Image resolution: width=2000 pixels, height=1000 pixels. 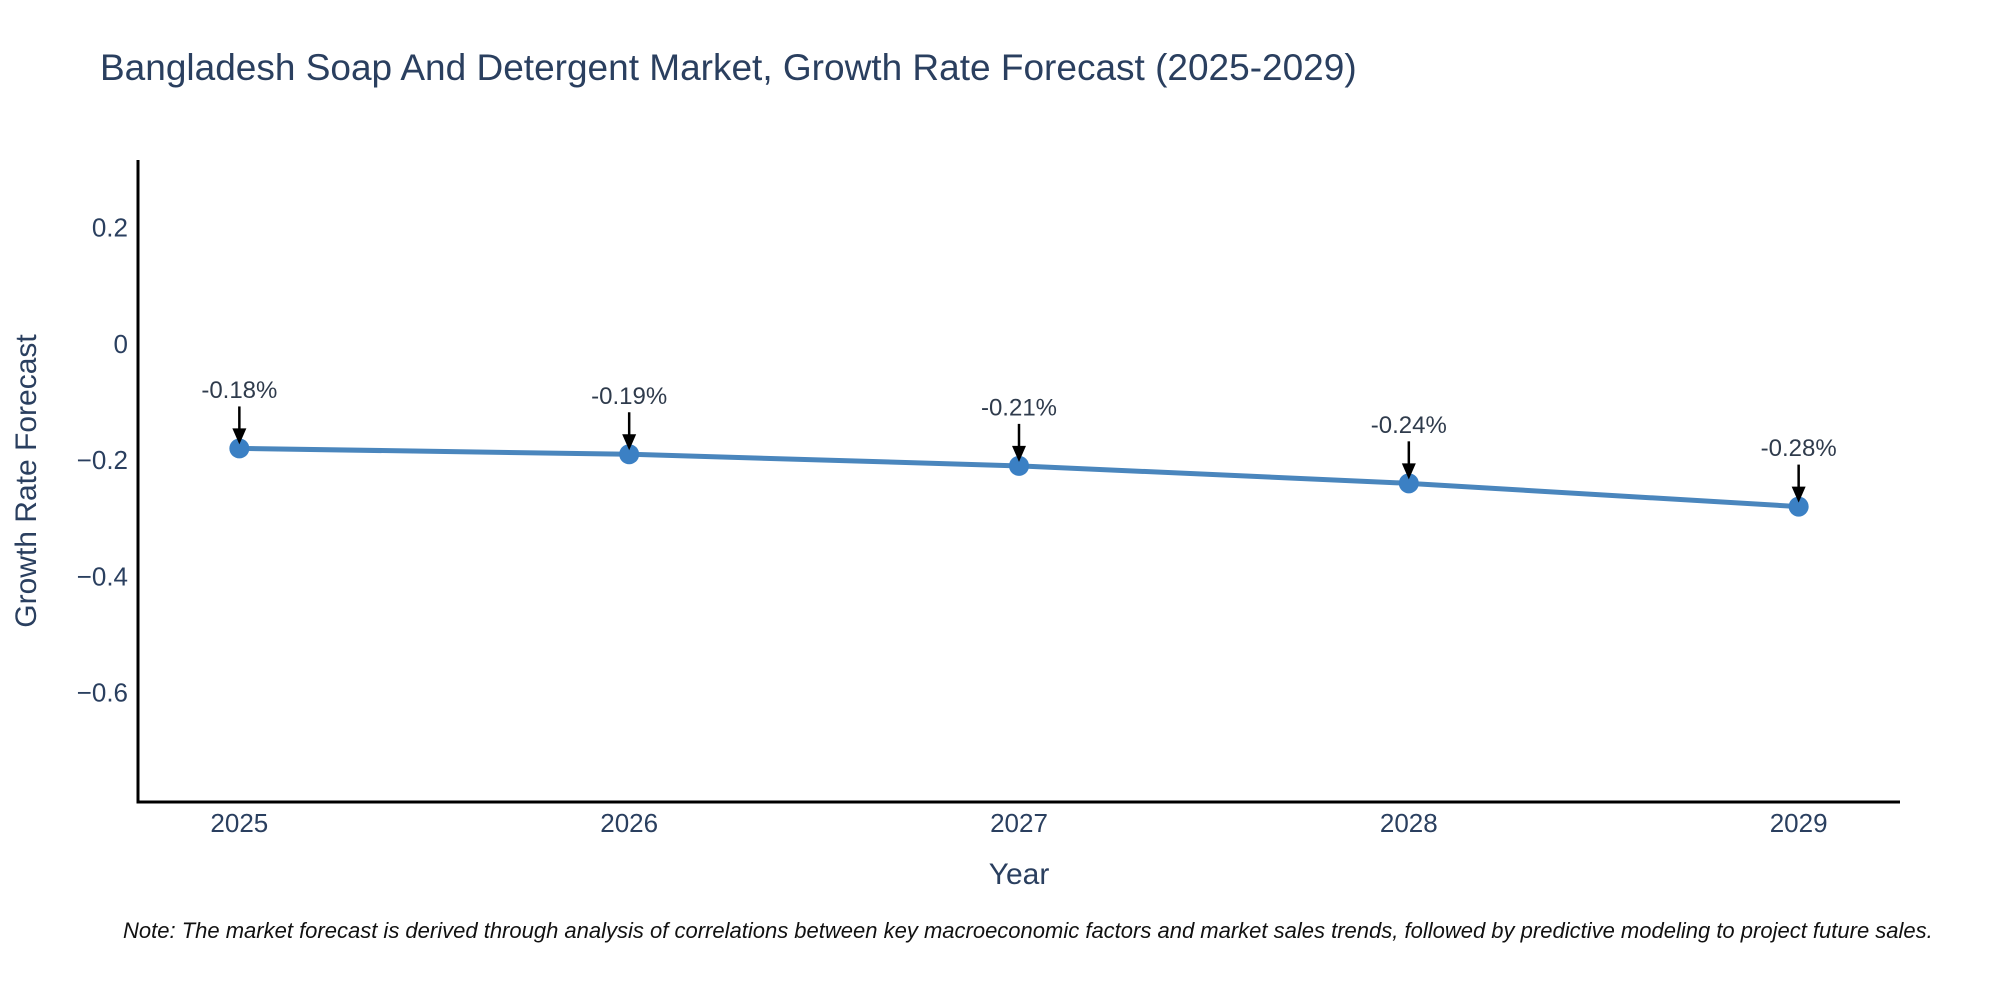 I want to click on data-point-label: -0.21%, so click(x=1019, y=407).